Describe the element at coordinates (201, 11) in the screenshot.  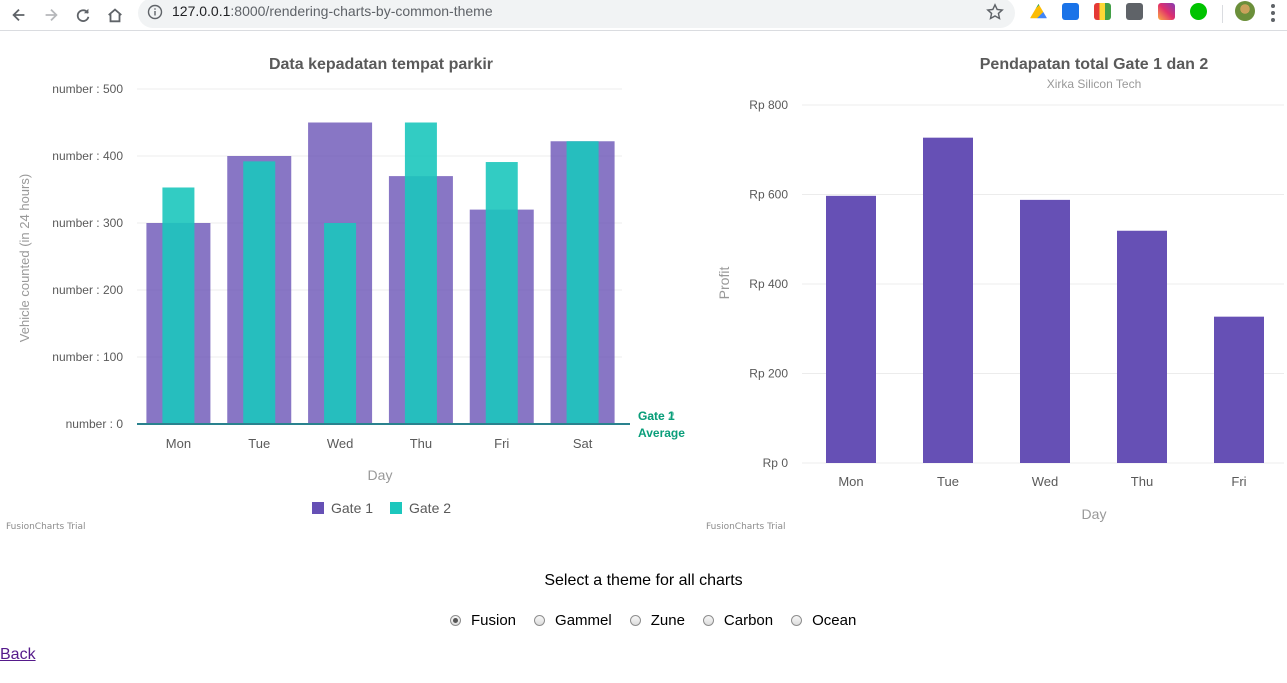
I see `url-host: 127.0.0.1` at that location.